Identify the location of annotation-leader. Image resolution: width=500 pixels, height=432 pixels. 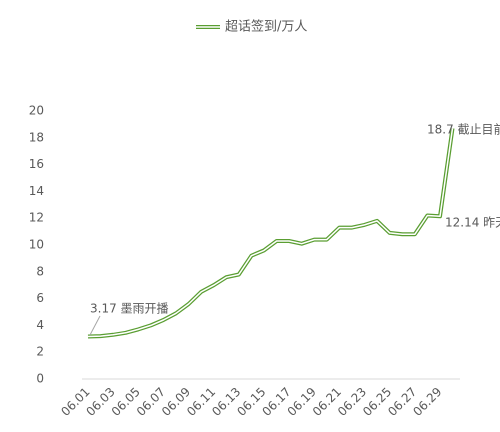
(95, 325).